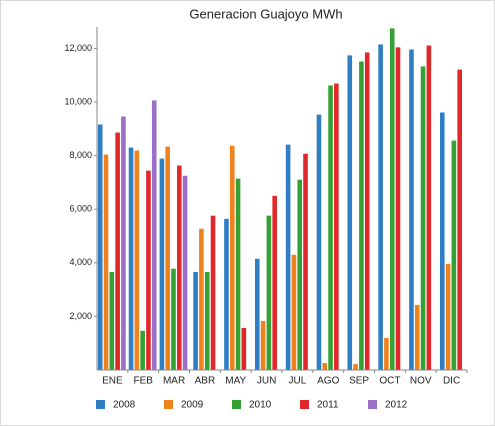 The height and width of the screenshot is (426, 495). What do you see at coordinates (174, 381) in the screenshot?
I see `x-tick-label: MAR` at bounding box center [174, 381].